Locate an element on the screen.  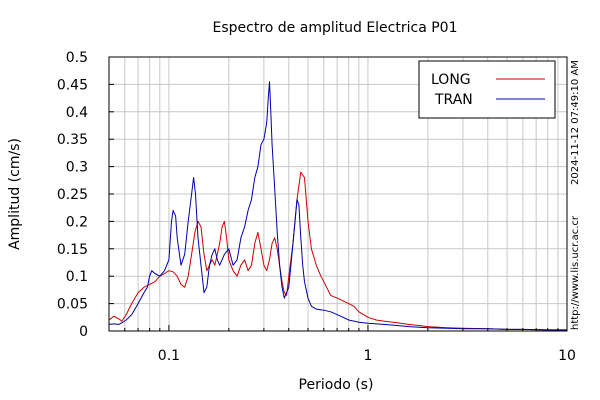
y-tick-label-2: 0.1 is located at coordinates (77, 277).